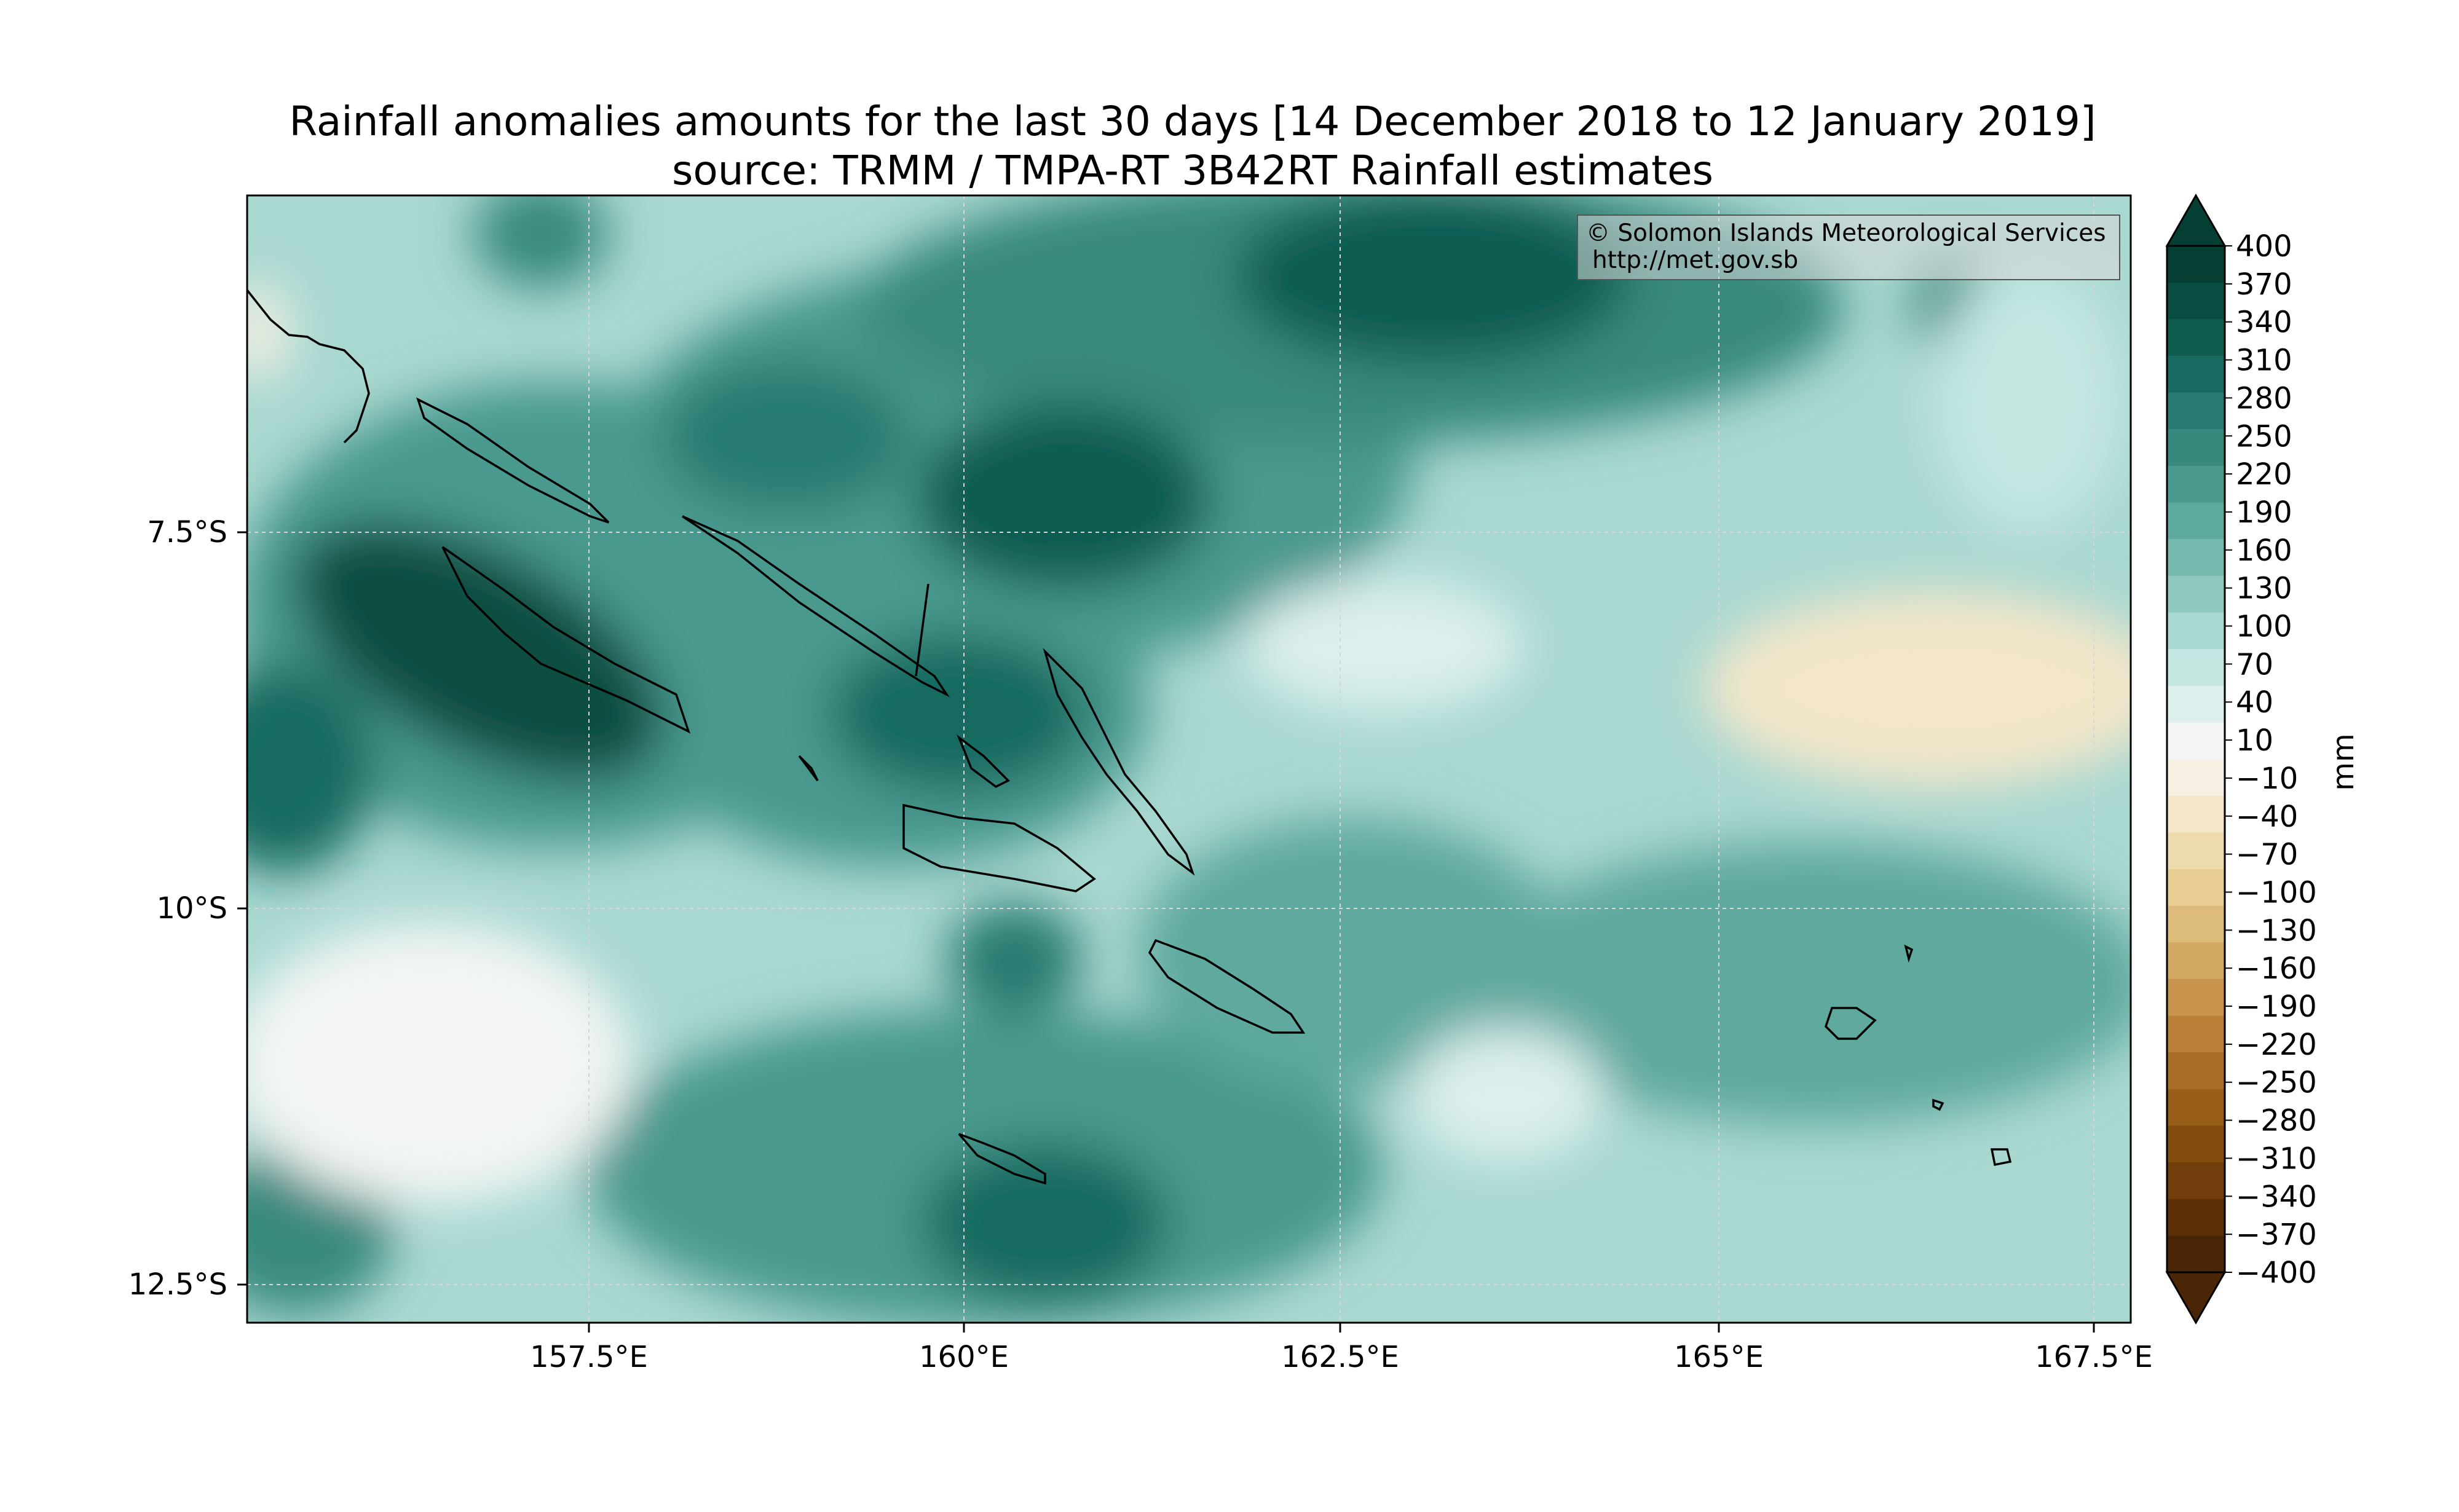 Image resolution: width=2459 pixels, height=1512 pixels. Describe the element at coordinates (2277, 1007) in the screenshot. I see `colorbar-label: −190` at that location.